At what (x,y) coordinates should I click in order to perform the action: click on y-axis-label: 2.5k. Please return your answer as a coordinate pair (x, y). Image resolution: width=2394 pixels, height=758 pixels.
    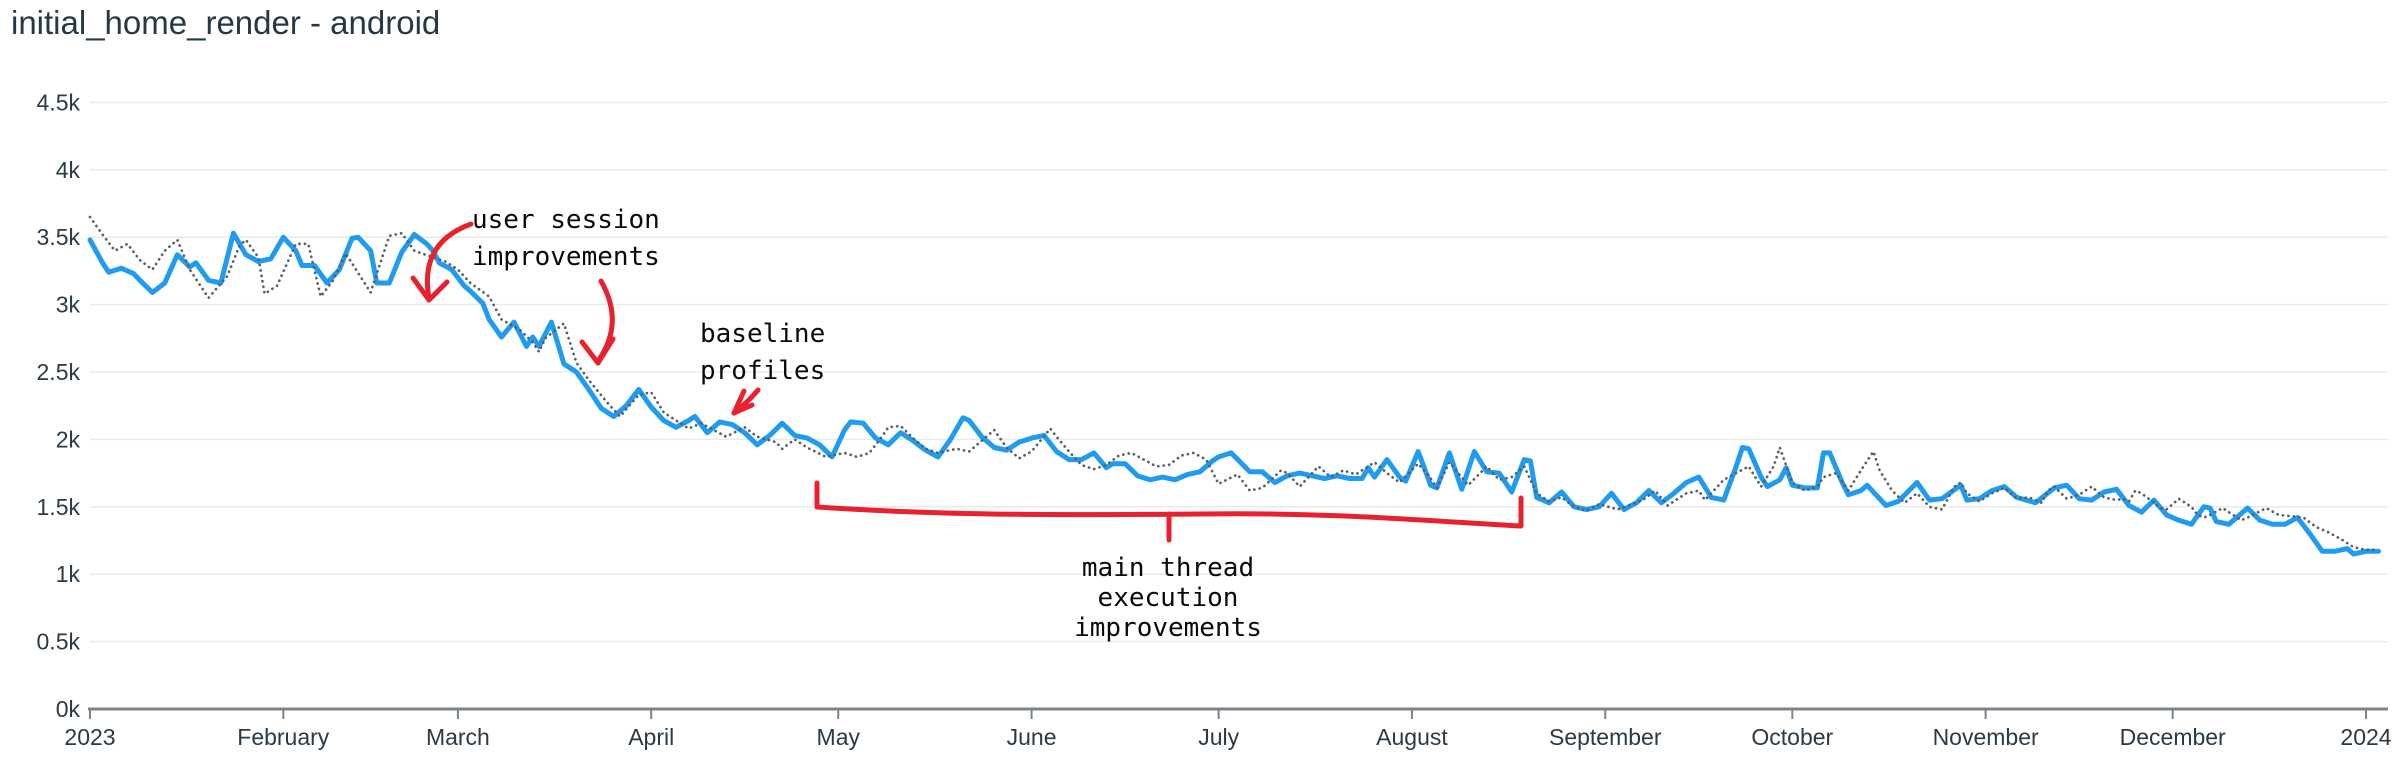
    Looking at the image, I should click on (59, 372).